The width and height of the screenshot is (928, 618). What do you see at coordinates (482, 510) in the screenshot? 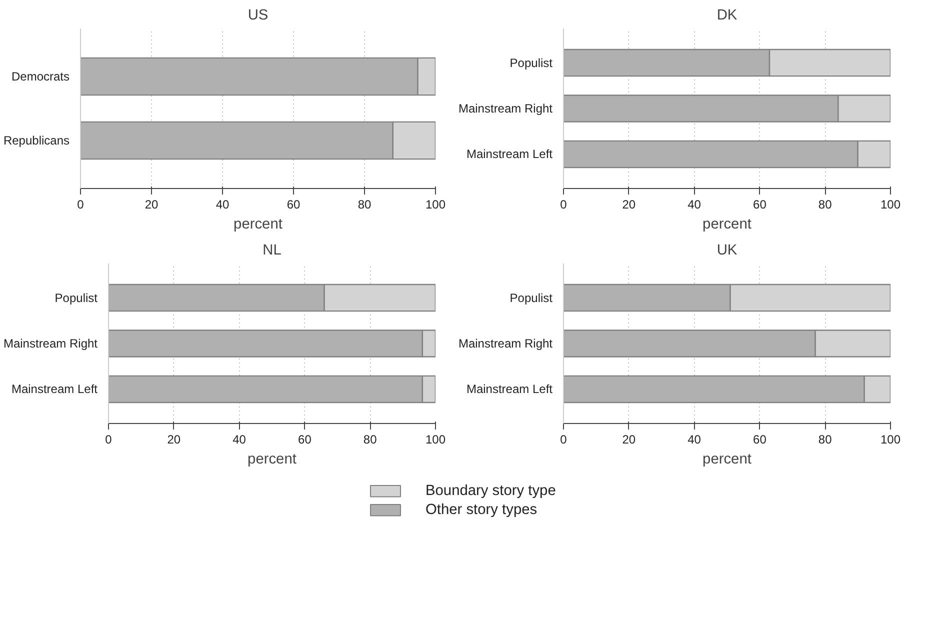
I see `legend-label: Other story types` at bounding box center [482, 510].